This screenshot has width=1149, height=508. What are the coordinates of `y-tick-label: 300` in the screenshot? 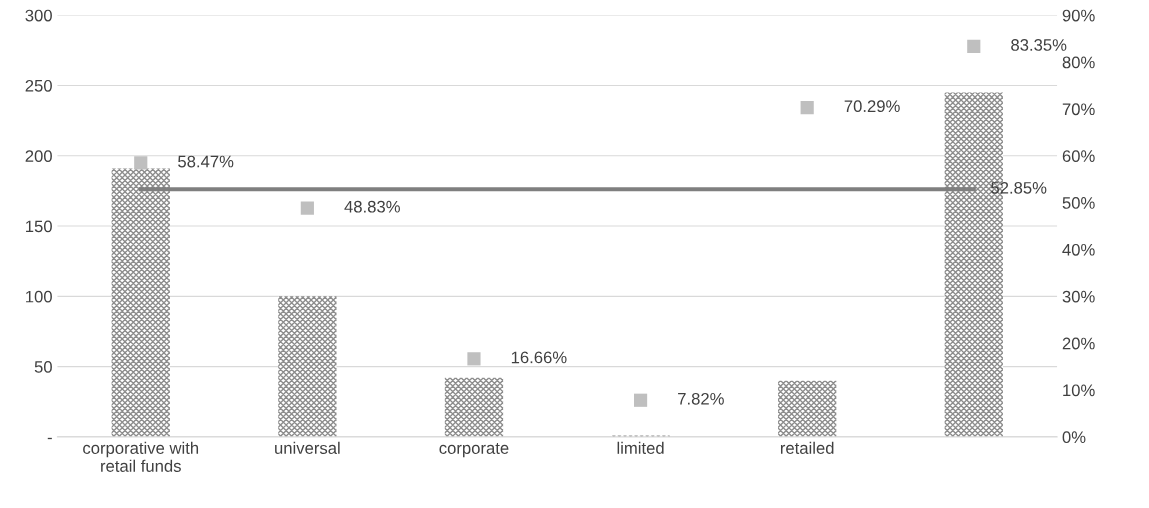 It's located at (38, 15).